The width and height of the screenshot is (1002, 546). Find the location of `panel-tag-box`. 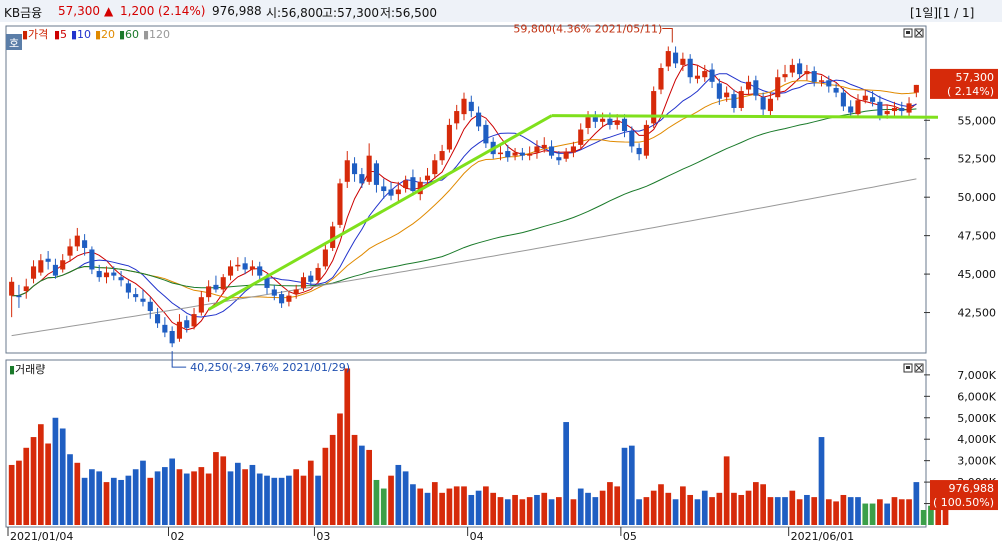

panel-tag-box is located at coordinates (14, 42).